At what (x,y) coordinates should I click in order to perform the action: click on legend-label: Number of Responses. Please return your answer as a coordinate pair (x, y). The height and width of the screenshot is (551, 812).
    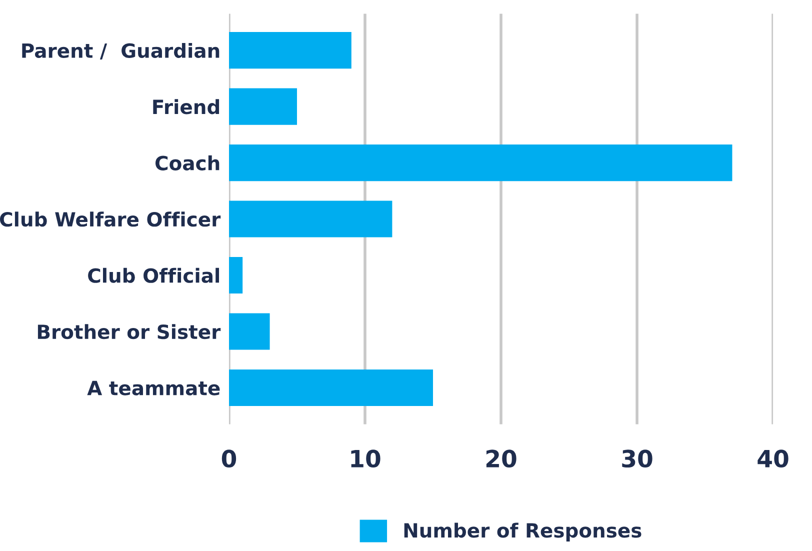
    Looking at the image, I should click on (523, 532).